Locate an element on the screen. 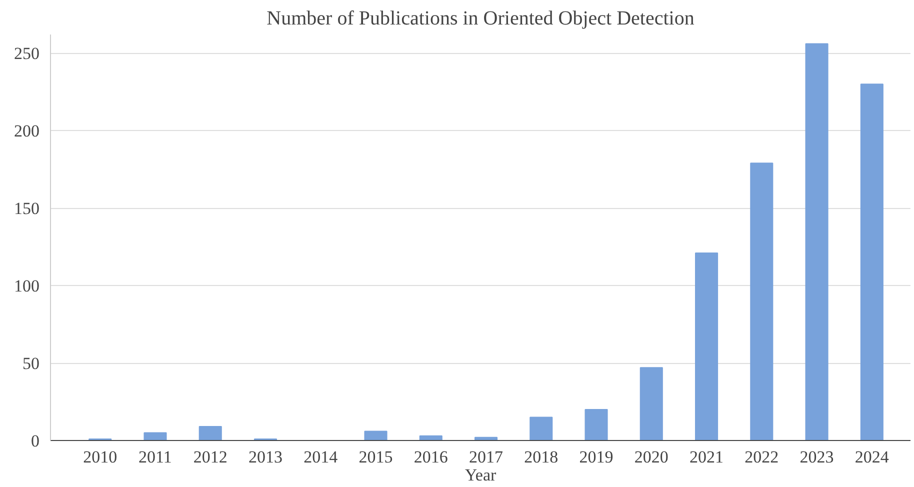 The width and height of the screenshot is (914, 487). x-tick-label: 2018 is located at coordinates (541, 457).